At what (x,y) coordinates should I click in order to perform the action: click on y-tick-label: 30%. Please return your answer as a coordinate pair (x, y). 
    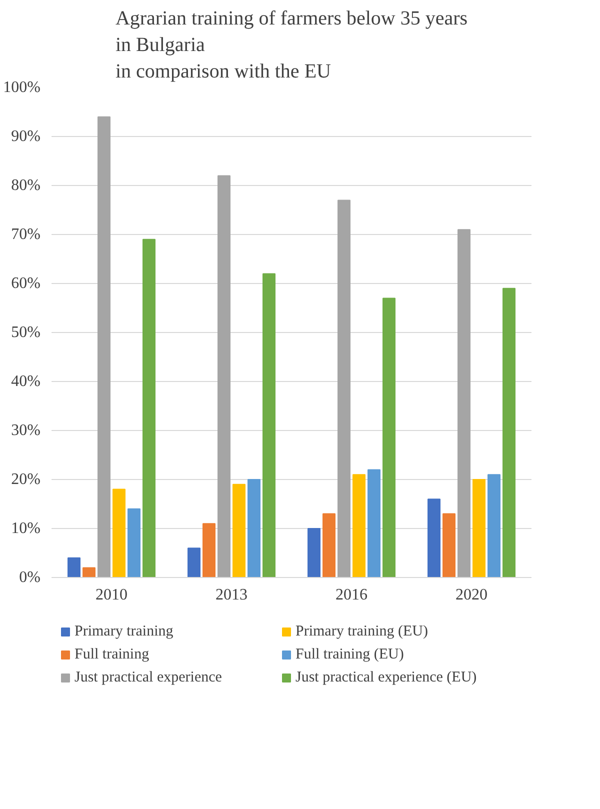
    Looking at the image, I should click on (25, 430).